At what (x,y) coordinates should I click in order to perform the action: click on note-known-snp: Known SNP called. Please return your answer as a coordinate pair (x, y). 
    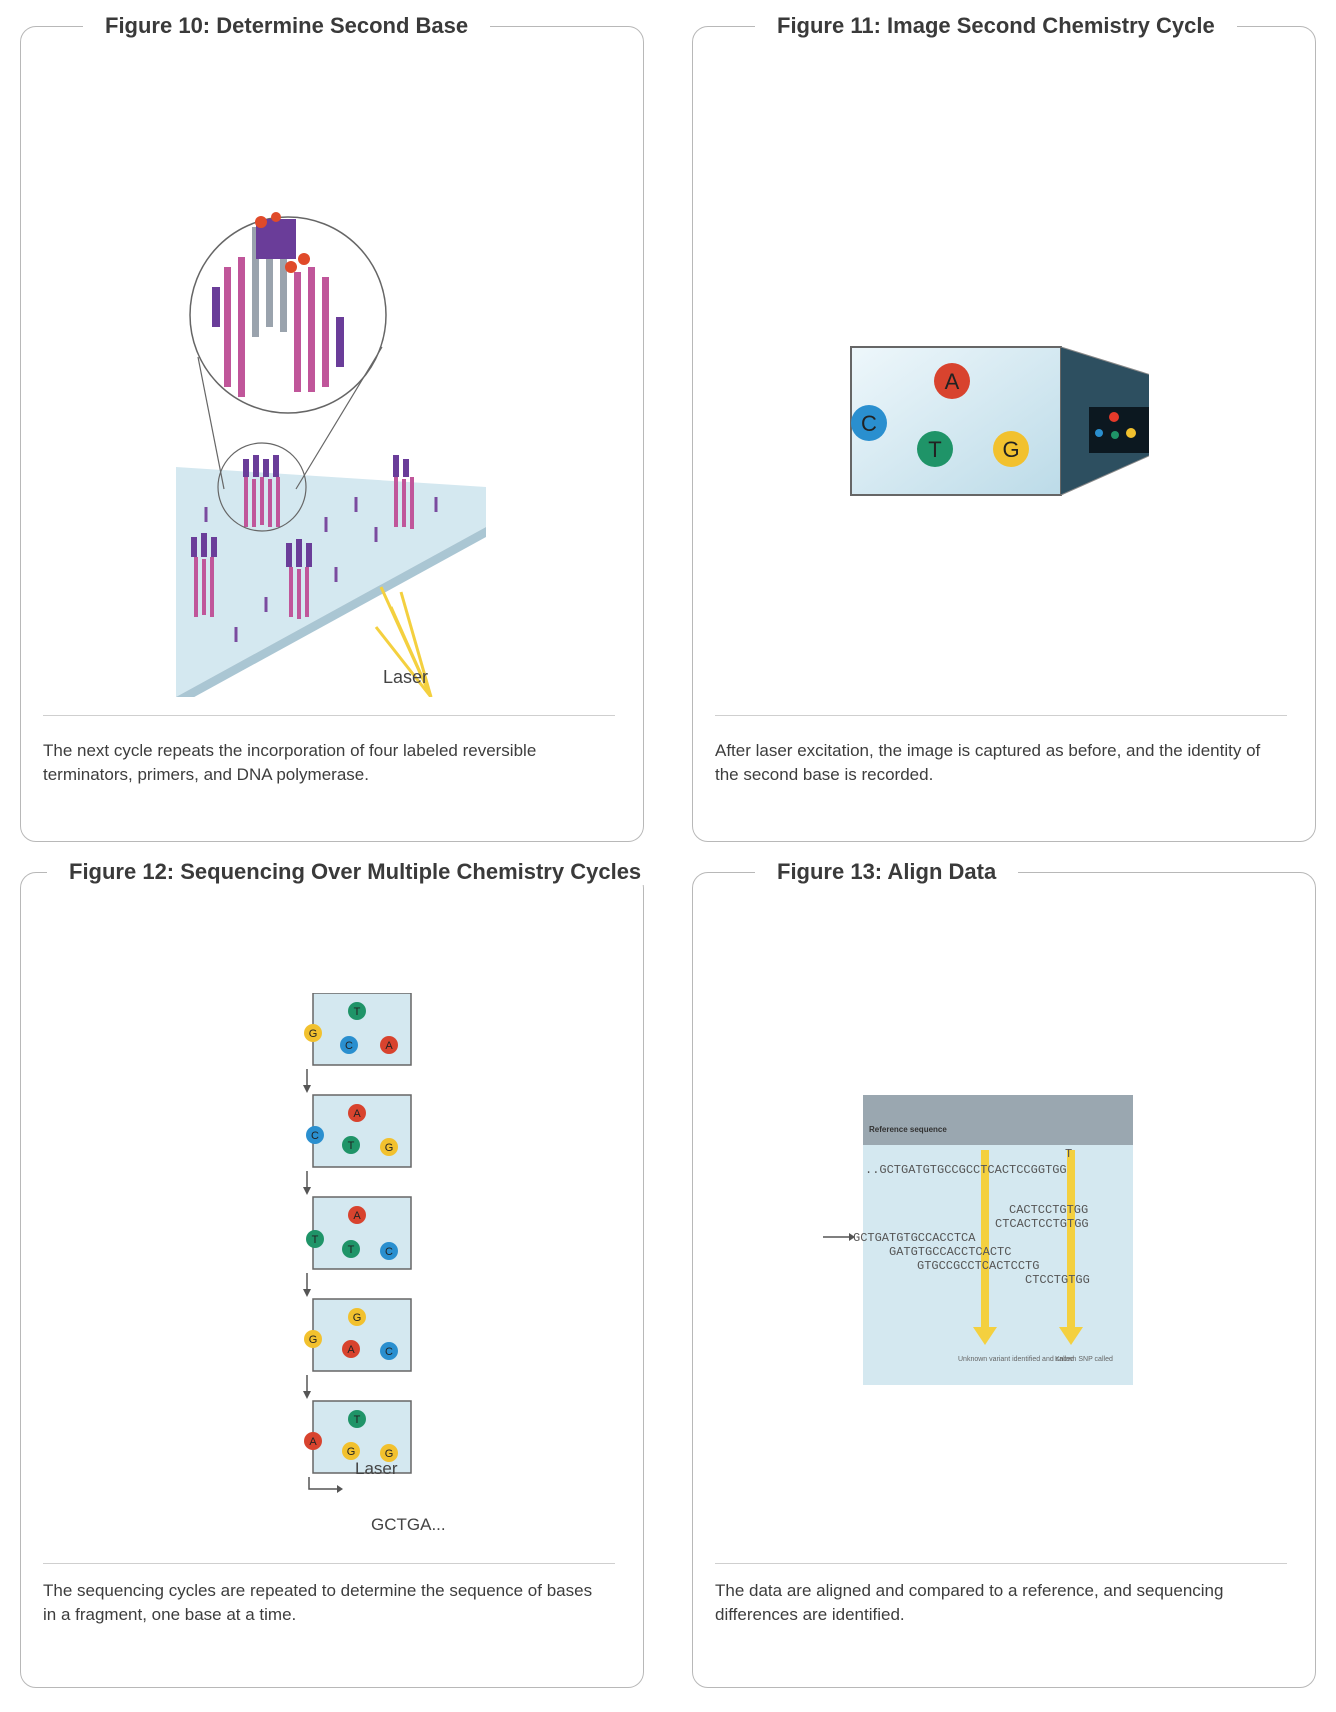
    Looking at the image, I should click on (1084, 1359).